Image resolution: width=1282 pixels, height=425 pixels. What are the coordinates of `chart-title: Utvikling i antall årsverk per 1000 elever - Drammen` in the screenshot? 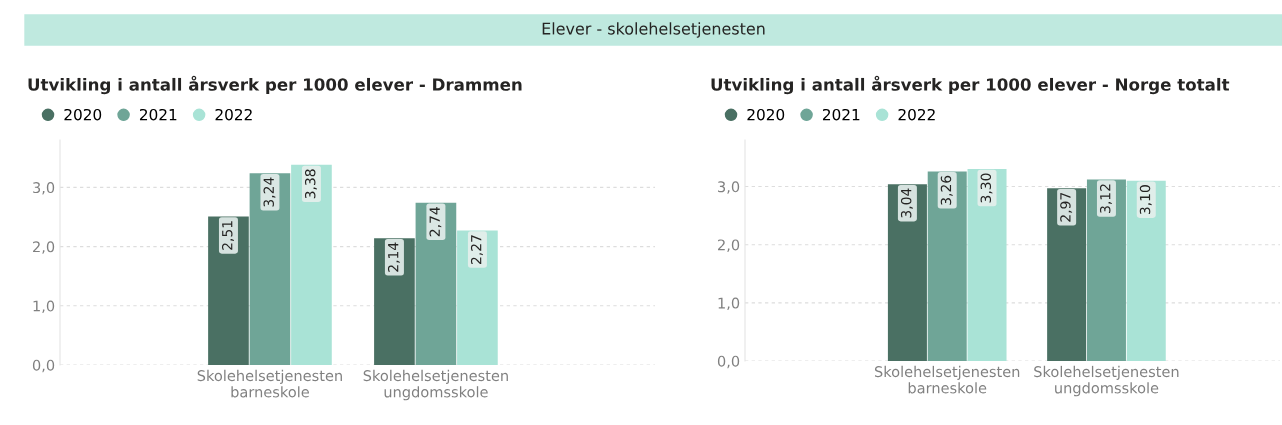 It's located at (275, 85).